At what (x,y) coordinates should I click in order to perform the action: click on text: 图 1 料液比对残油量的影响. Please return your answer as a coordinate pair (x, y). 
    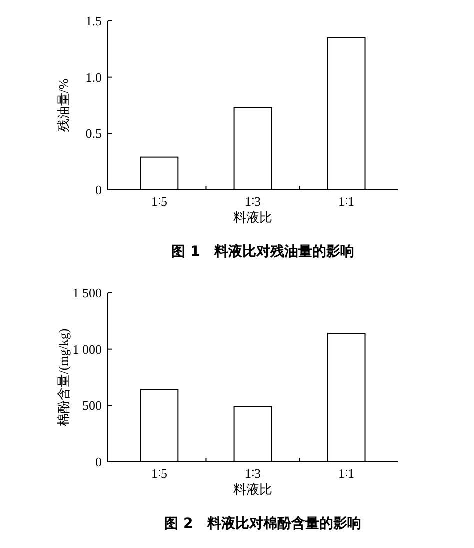
    Looking at the image, I should click on (263, 251).